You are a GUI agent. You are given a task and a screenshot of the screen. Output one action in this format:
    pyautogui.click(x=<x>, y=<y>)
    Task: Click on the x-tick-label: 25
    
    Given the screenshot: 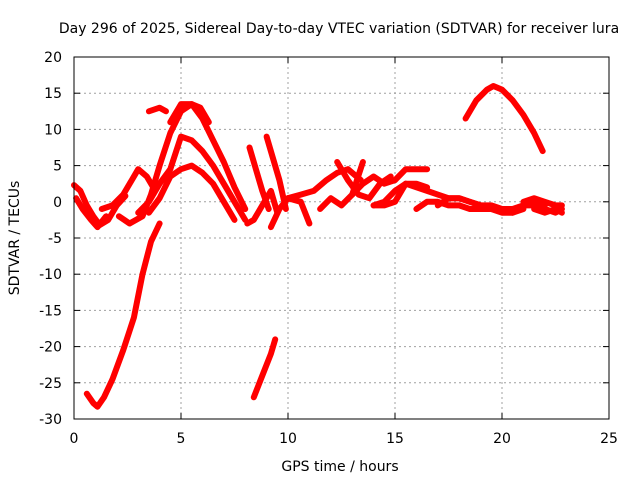 What is the action you would take?
    pyautogui.click(x=609, y=439)
    